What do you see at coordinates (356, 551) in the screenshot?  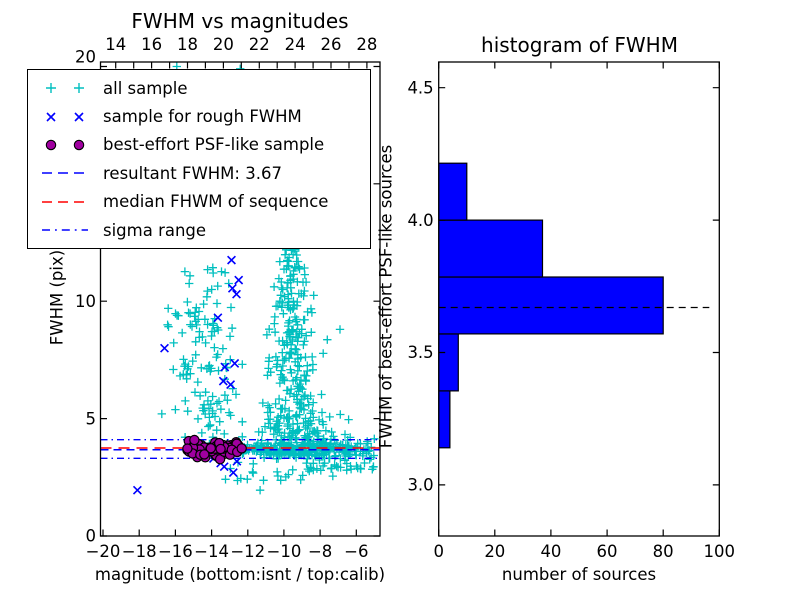 I see `x-tick-label: −6` at bounding box center [356, 551].